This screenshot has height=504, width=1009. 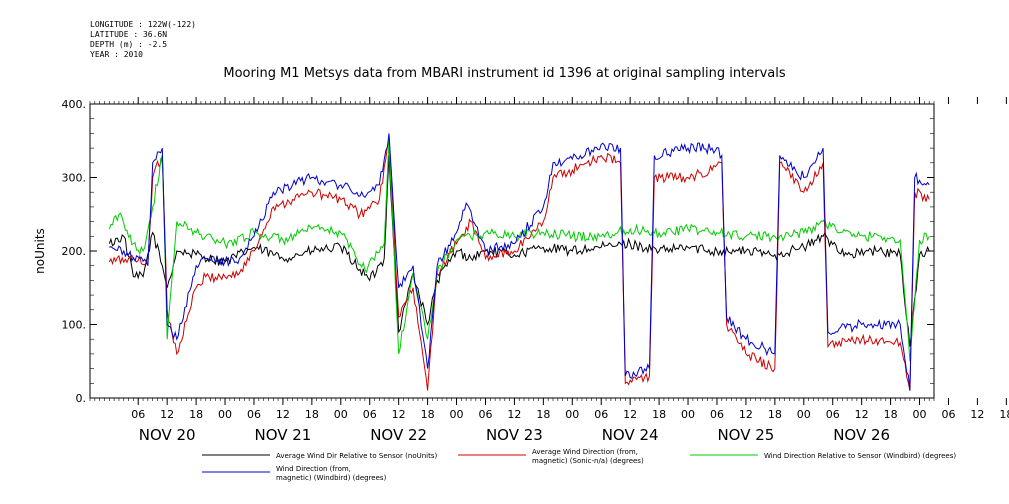 I want to click on latitude-label: LATITUDE : 36.6N, so click(x=129, y=34).